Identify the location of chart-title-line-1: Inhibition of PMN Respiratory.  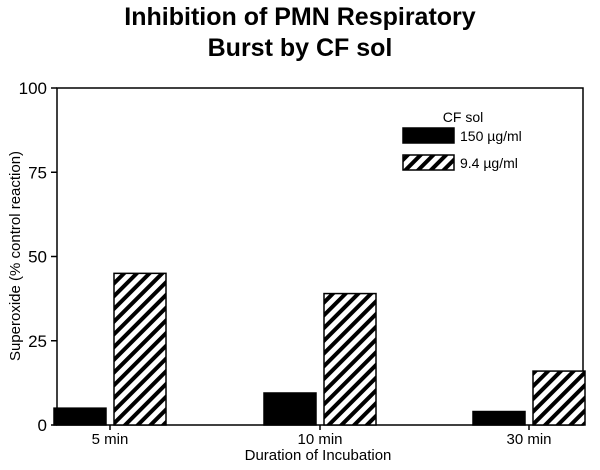
(300, 17).